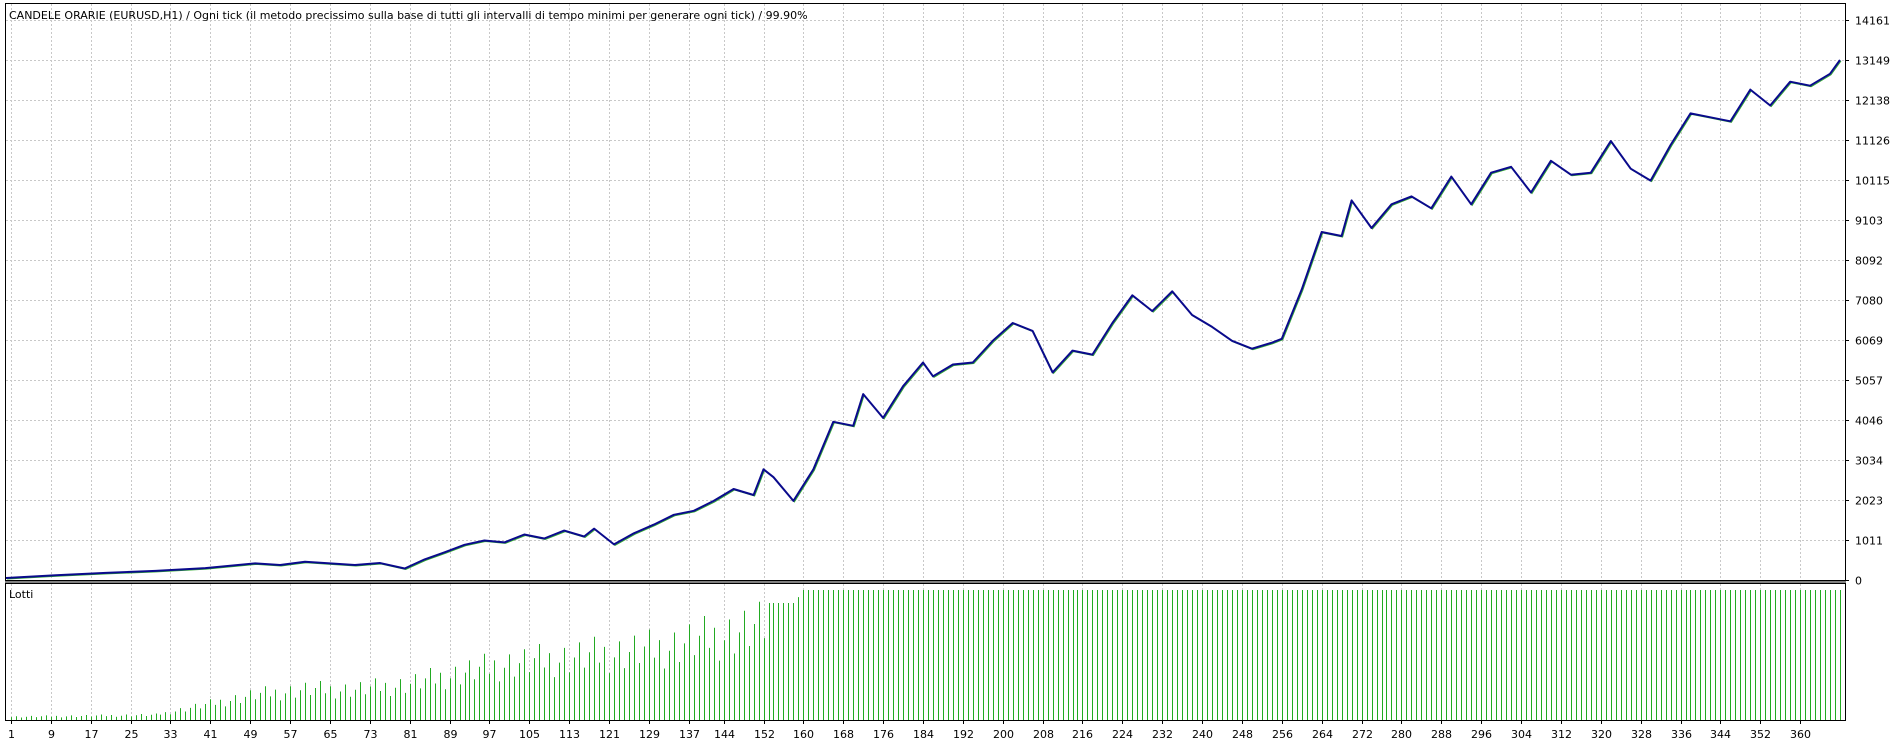 This screenshot has height=743, width=1893. I want to click on x-tick-label: 121, so click(609, 734).